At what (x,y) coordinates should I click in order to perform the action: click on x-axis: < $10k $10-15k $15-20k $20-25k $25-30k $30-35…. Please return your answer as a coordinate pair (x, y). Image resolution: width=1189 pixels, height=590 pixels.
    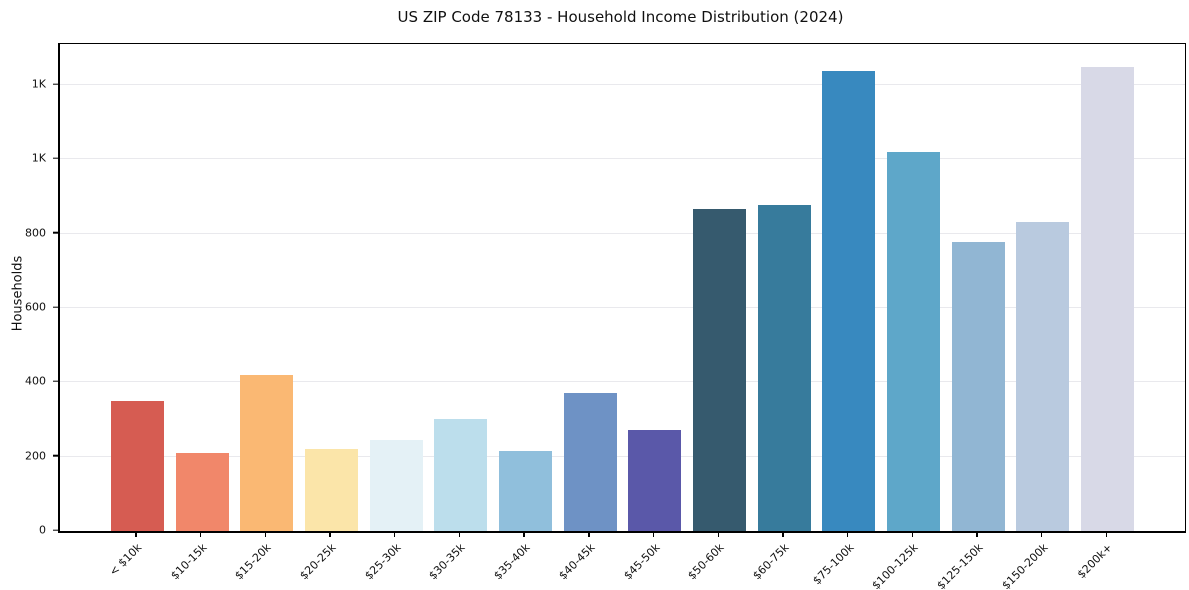
    Looking at the image, I should click on (620, 561).